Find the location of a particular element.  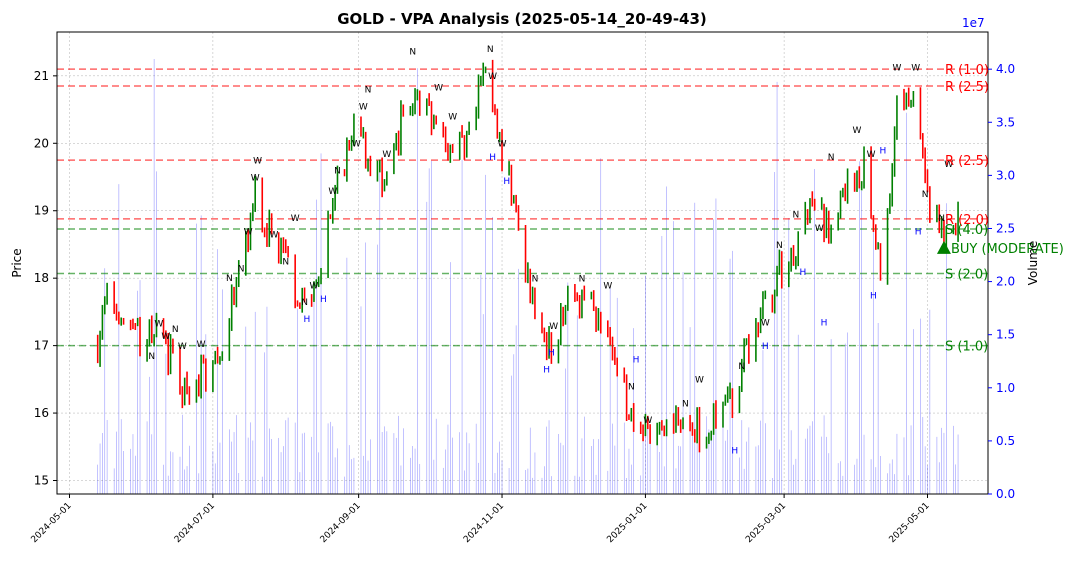

y2-exponent-label: 1e7 is located at coordinates (973, 23).